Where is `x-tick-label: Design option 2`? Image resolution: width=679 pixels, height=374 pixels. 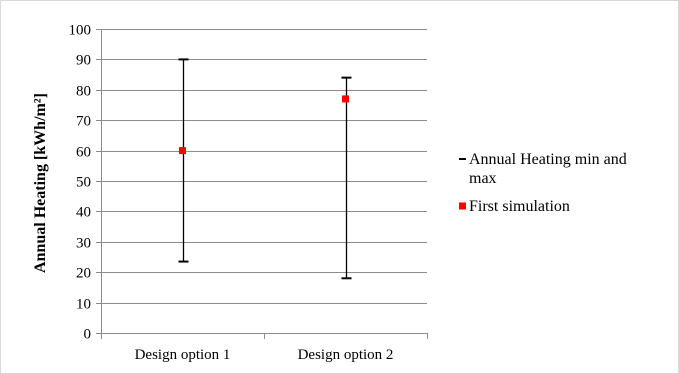 x-tick-label: Design option 2 is located at coordinates (346, 355).